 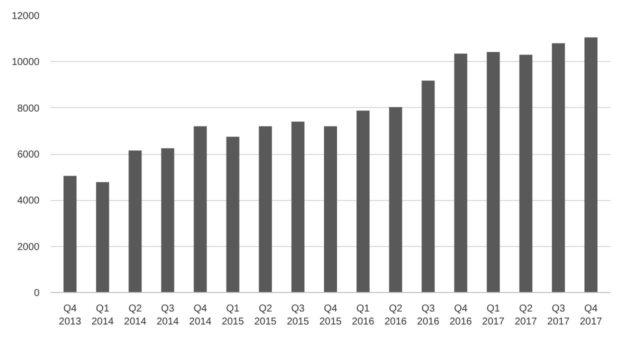 I want to click on x-tick-label: Q3 2014, so click(x=168, y=316).